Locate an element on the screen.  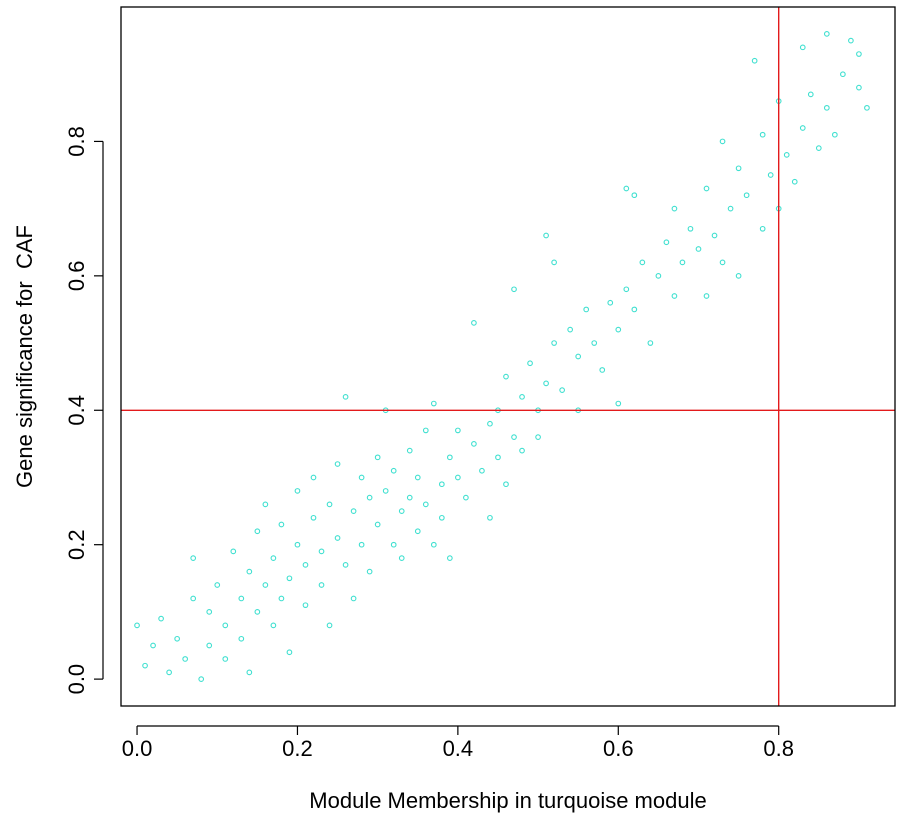
x-axis-title: Module Membership in turquoise module is located at coordinates (507, 800).